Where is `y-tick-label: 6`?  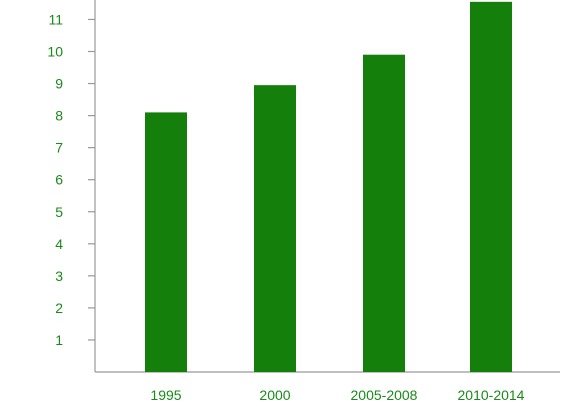 y-tick-label: 6 is located at coordinates (59, 180).